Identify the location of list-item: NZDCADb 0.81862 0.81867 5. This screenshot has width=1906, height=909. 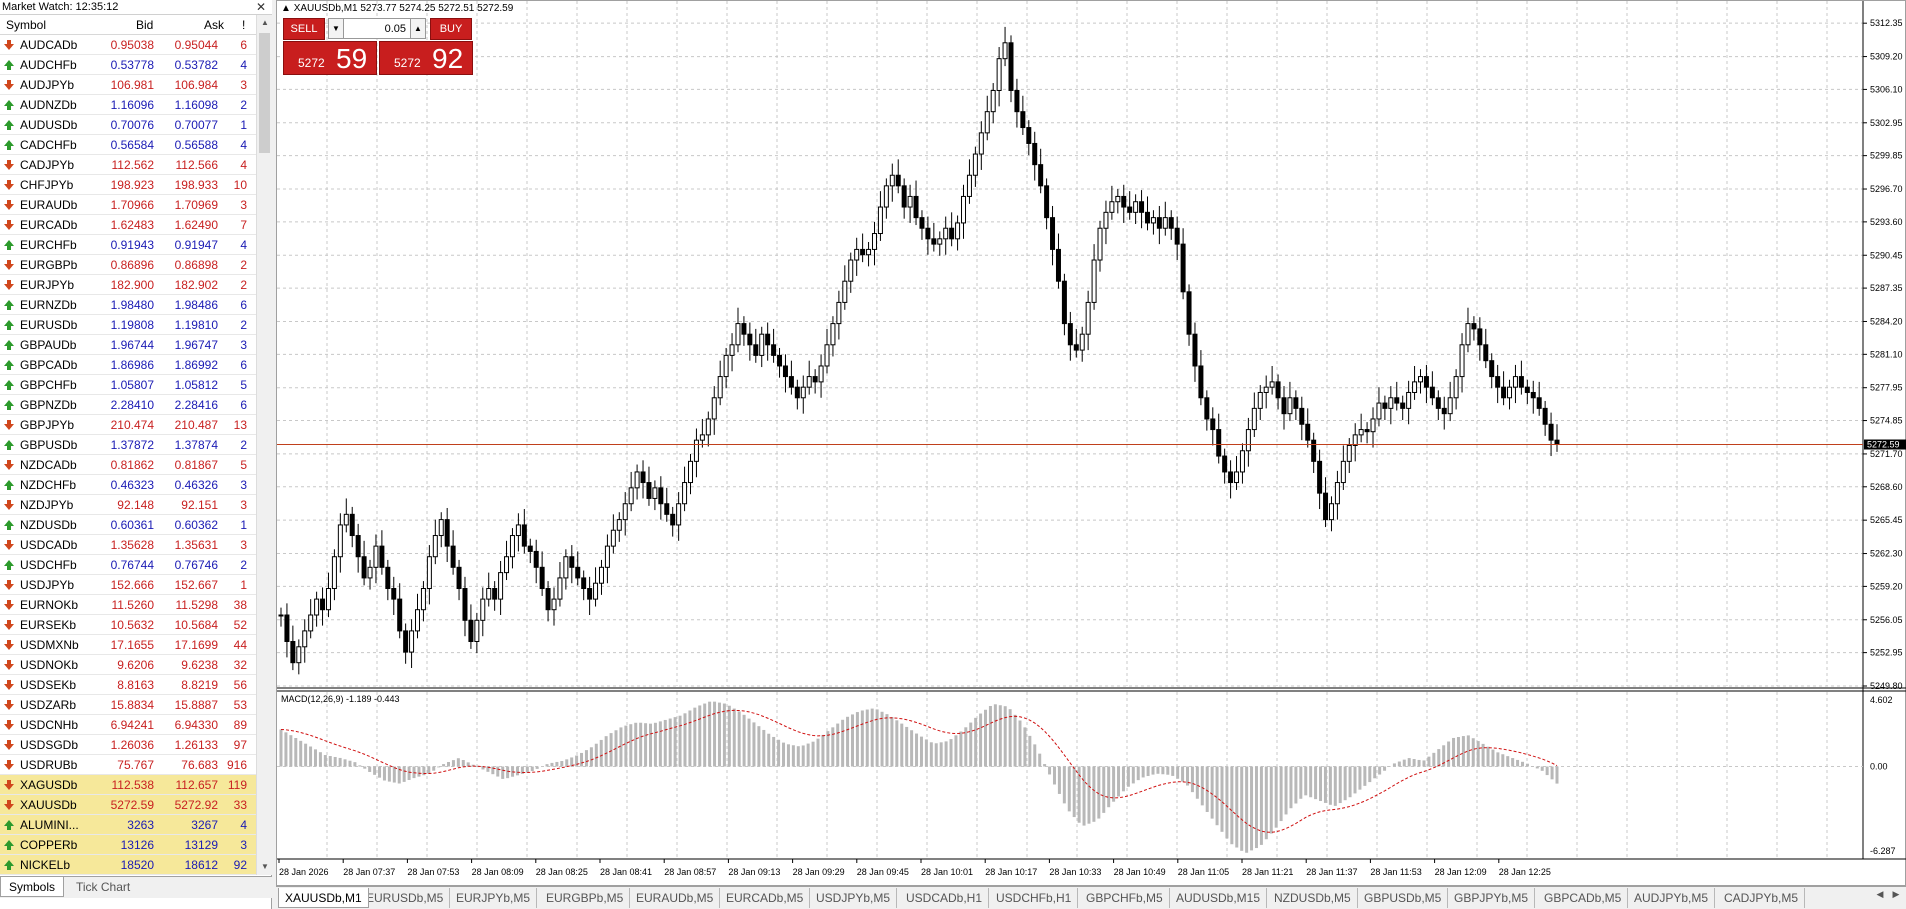
(128, 465).